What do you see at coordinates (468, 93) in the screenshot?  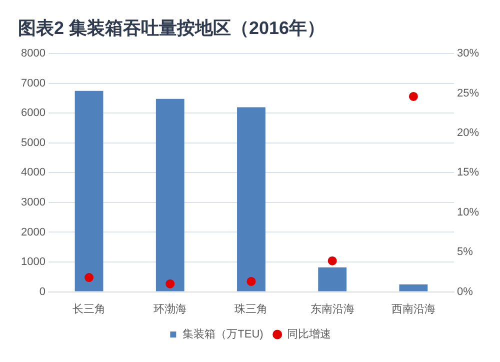 I see `y2-tick-label: 25%` at bounding box center [468, 93].